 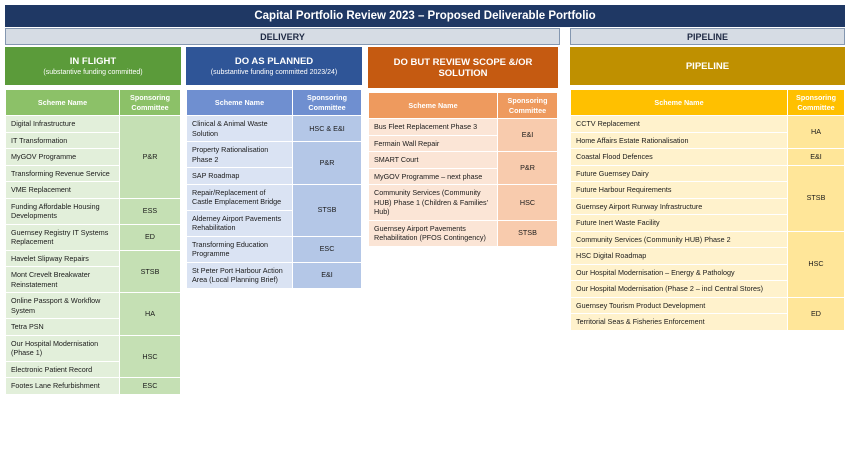 What do you see at coordinates (93, 72) in the screenshot?
I see `column-subtitle: (substantive funding committed)` at bounding box center [93, 72].